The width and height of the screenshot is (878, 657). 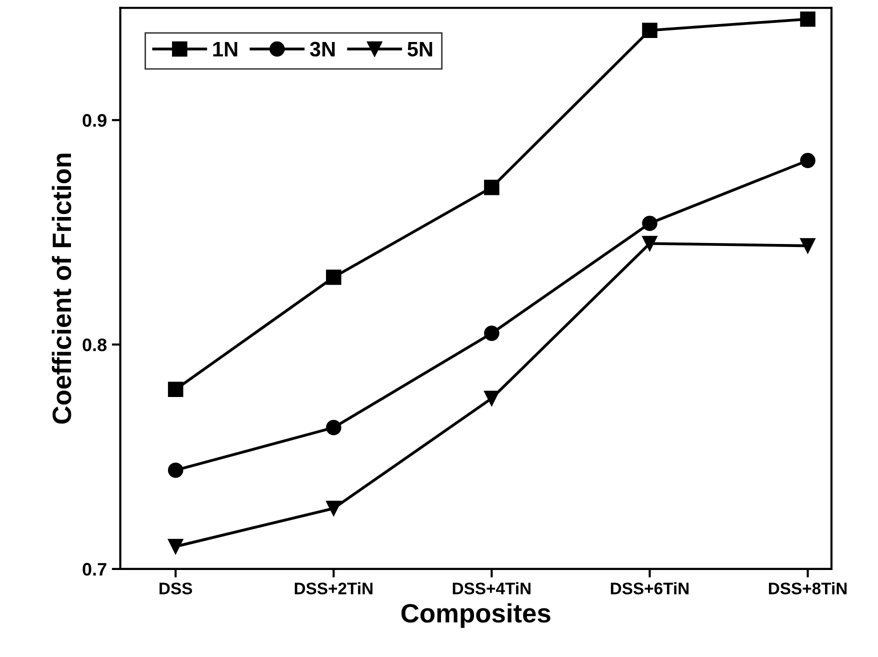 I want to click on y-tick-label: 0.9, so click(x=94, y=120).